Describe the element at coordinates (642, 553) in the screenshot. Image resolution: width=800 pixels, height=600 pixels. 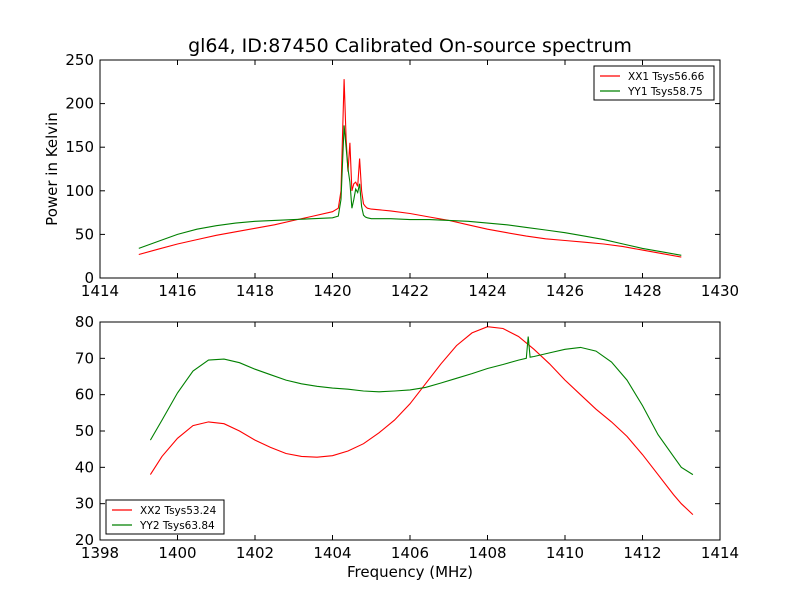
I see `x-tick-label: 1412` at that location.